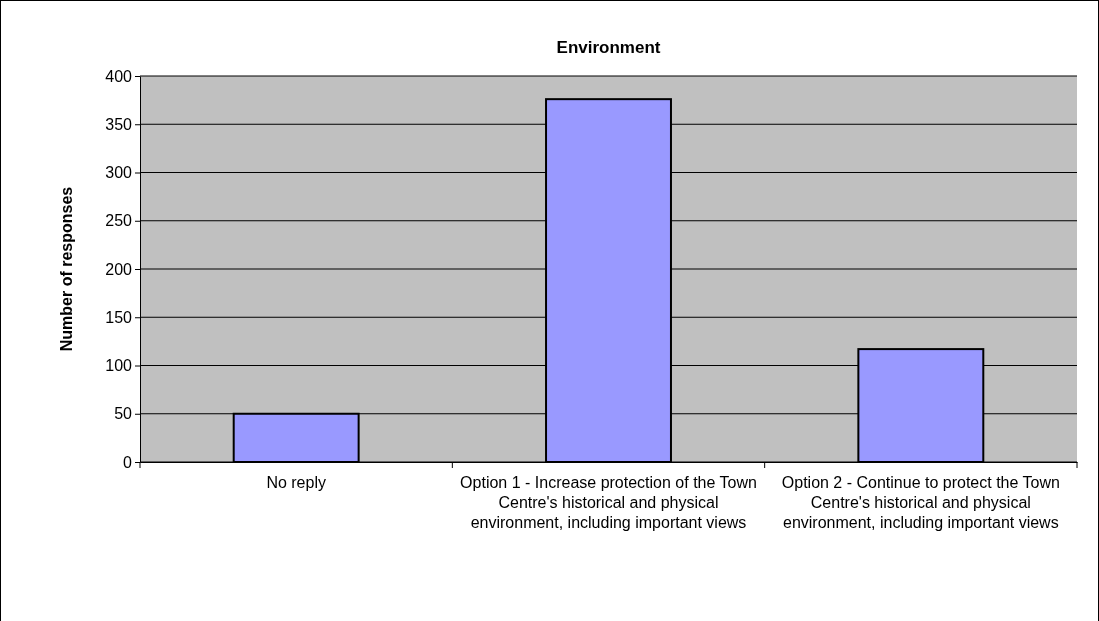 The width and height of the screenshot is (1099, 621). What do you see at coordinates (128, 462) in the screenshot?
I see `y-tick-label: 0` at bounding box center [128, 462].